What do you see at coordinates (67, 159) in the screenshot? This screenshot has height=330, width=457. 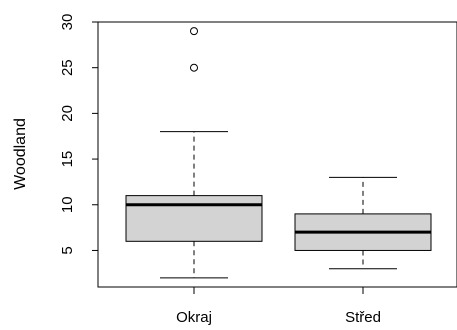 I see `y-tick-label: 15` at bounding box center [67, 159].